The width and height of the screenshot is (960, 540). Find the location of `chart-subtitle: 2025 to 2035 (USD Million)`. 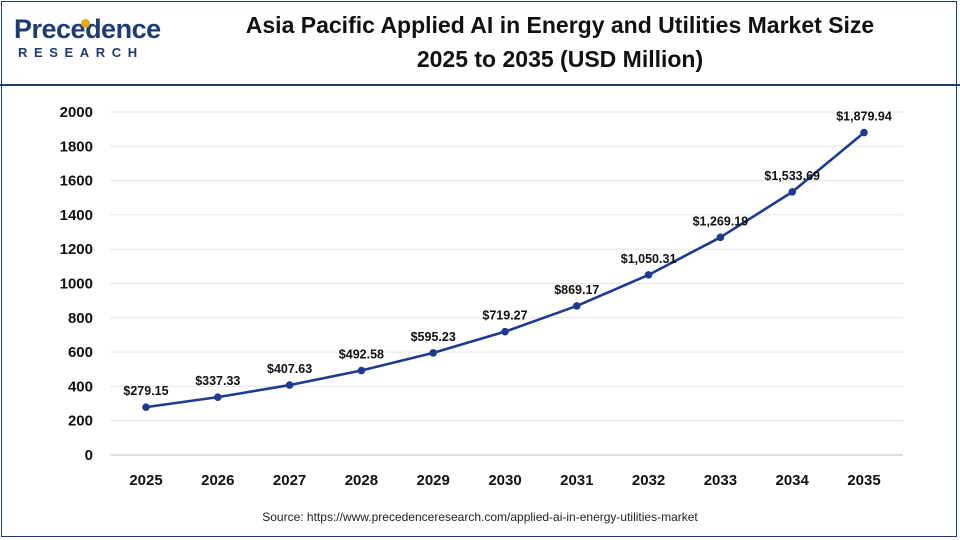

chart-subtitle: 2025 to 2035 (USD Million) is located at coordinates (560, 59).